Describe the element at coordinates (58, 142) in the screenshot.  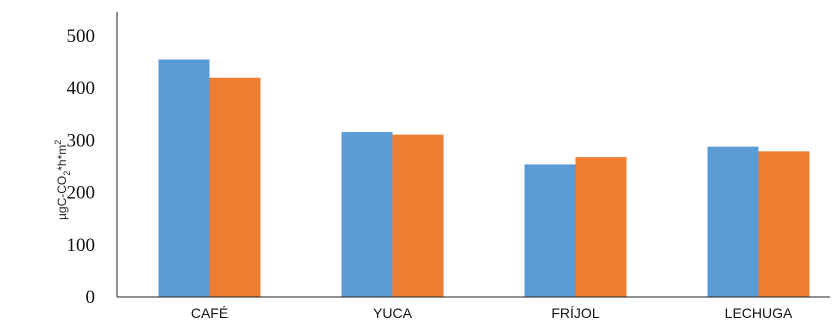
I see `y-axis-label-superscript: 2` at that location.